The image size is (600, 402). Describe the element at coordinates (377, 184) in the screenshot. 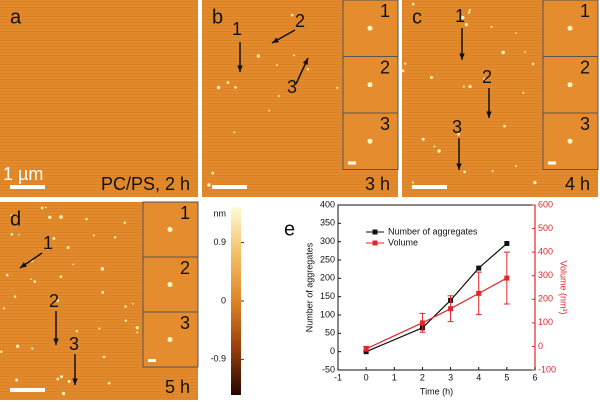

I see `time-label: 3 h` at that location.